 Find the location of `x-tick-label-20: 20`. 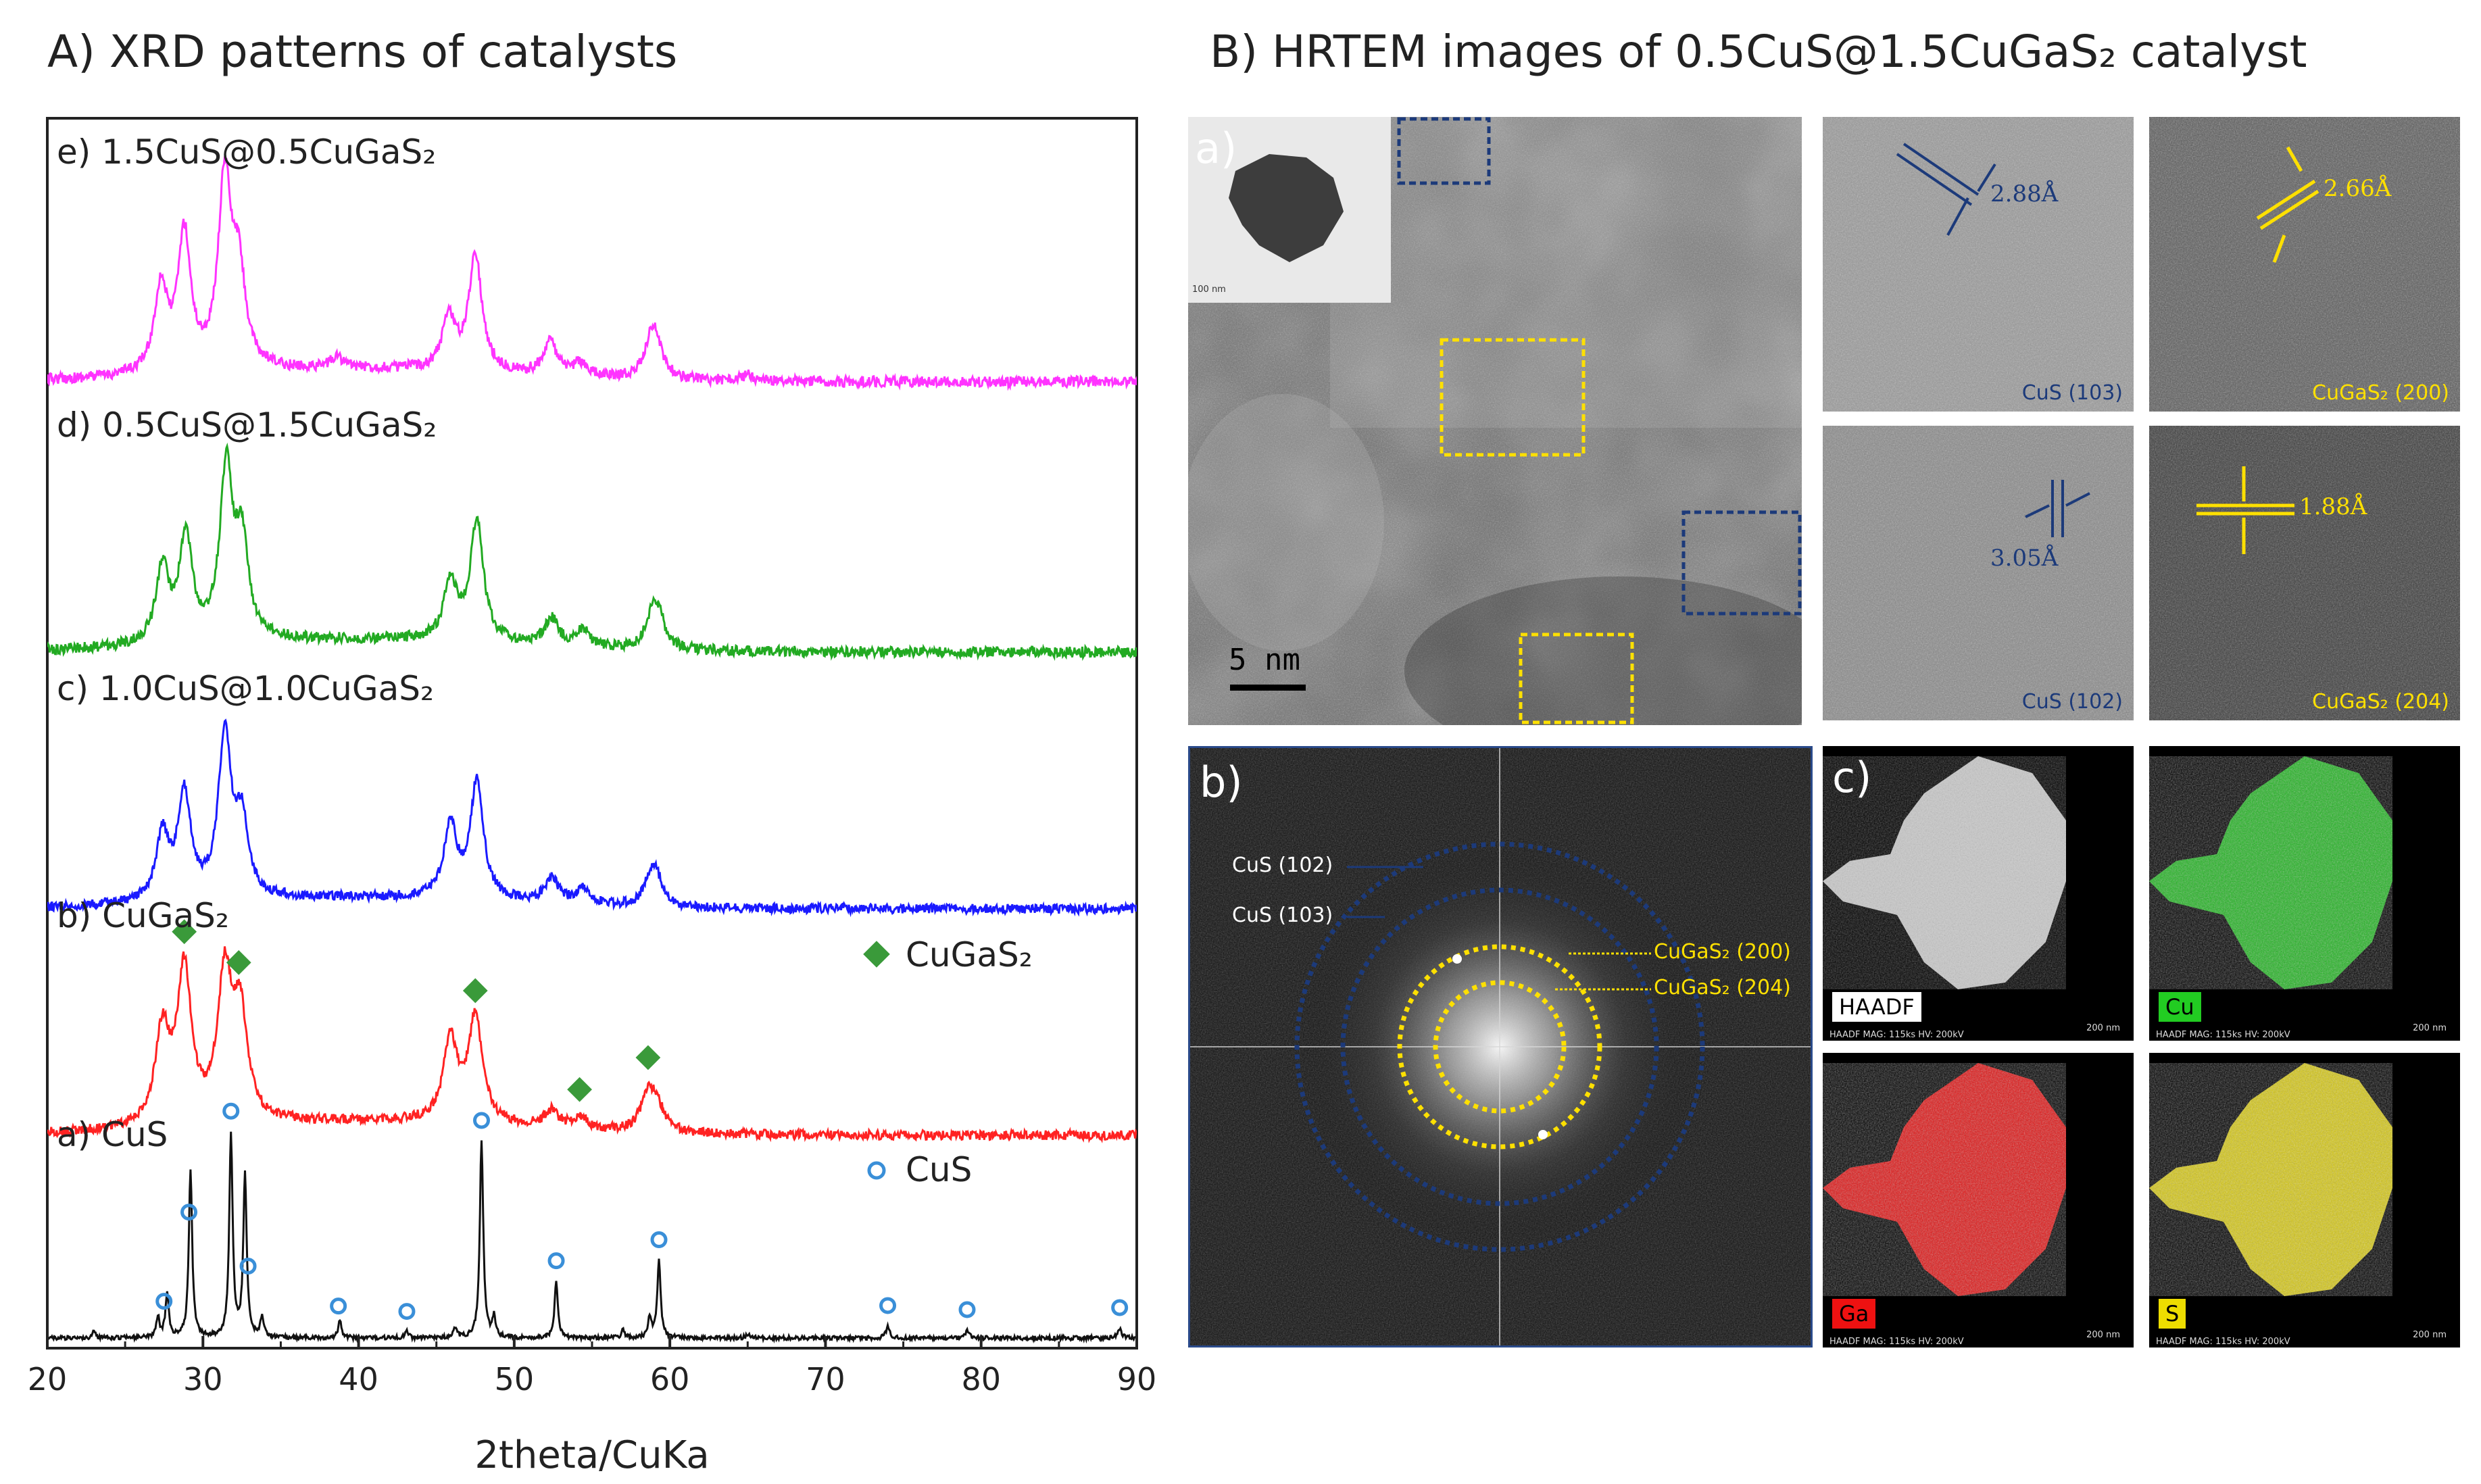

x-tick-label-20: 20 is located at coordinates (48, 1379).